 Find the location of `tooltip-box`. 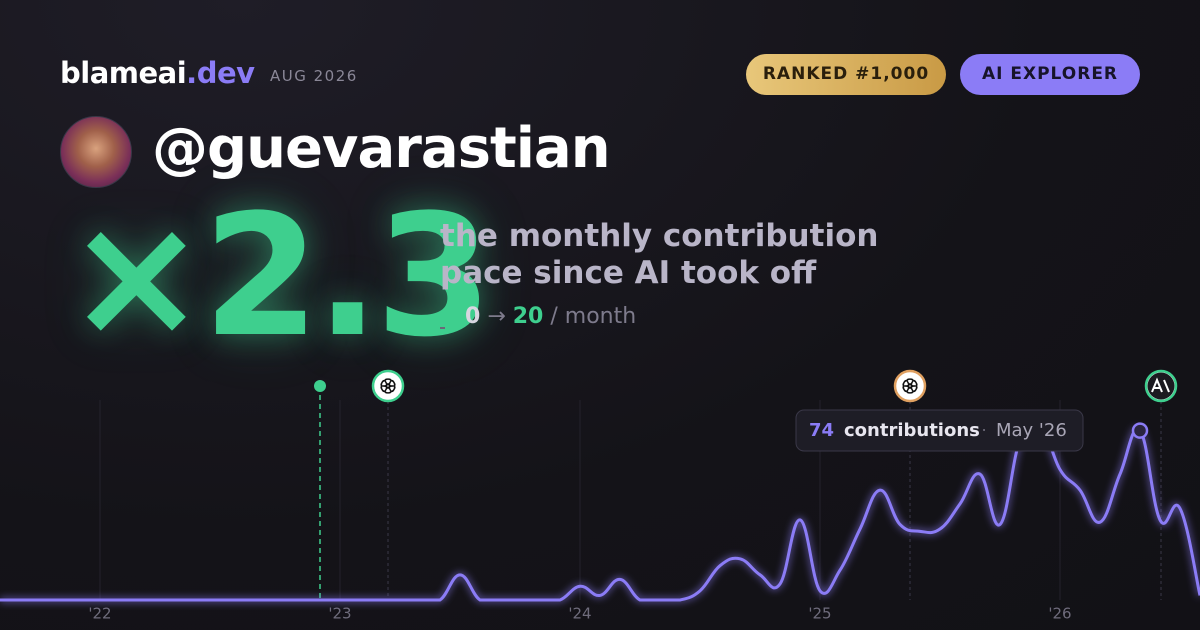

tooltip-box is located at coordinates (939, 430).